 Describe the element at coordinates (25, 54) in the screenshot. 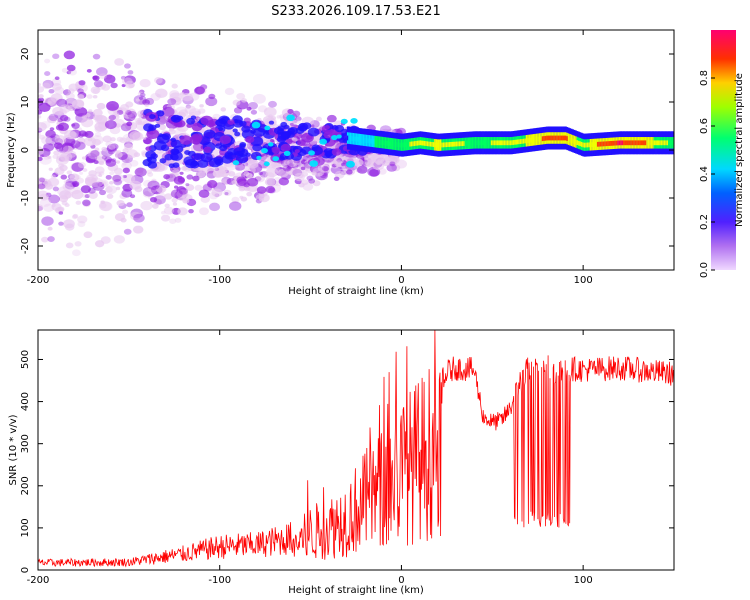

I see `y-tick-label: 20` at that location.